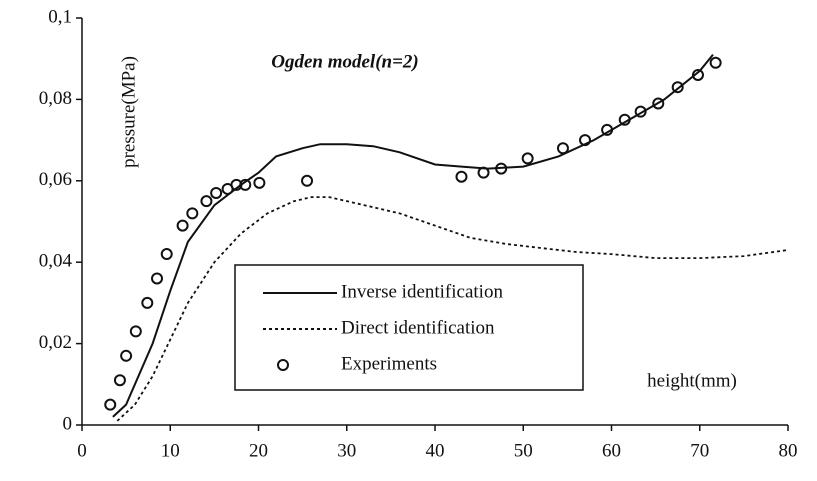  What do you see at coordinates (55, 179) in the screenshot?
I see `y-tick-label: 0,06` at bounding box center [55, 179].